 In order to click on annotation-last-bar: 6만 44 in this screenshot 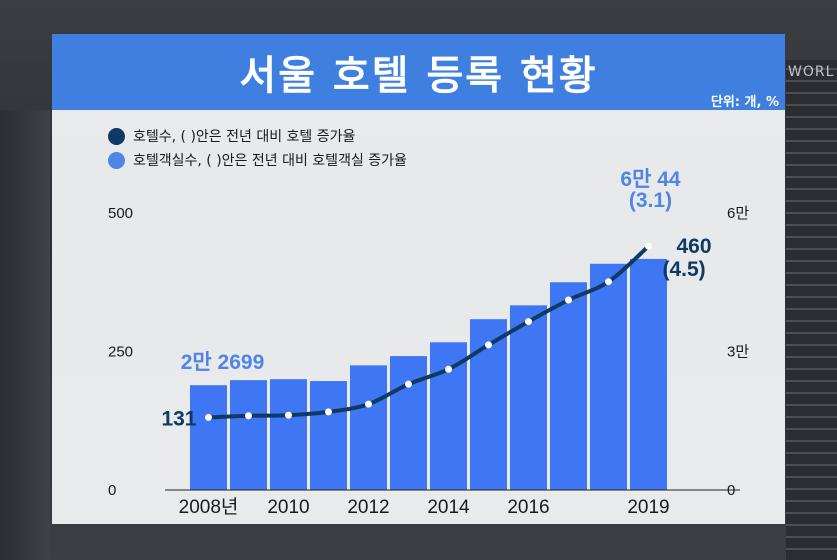, I will do `click(650, 179)`.